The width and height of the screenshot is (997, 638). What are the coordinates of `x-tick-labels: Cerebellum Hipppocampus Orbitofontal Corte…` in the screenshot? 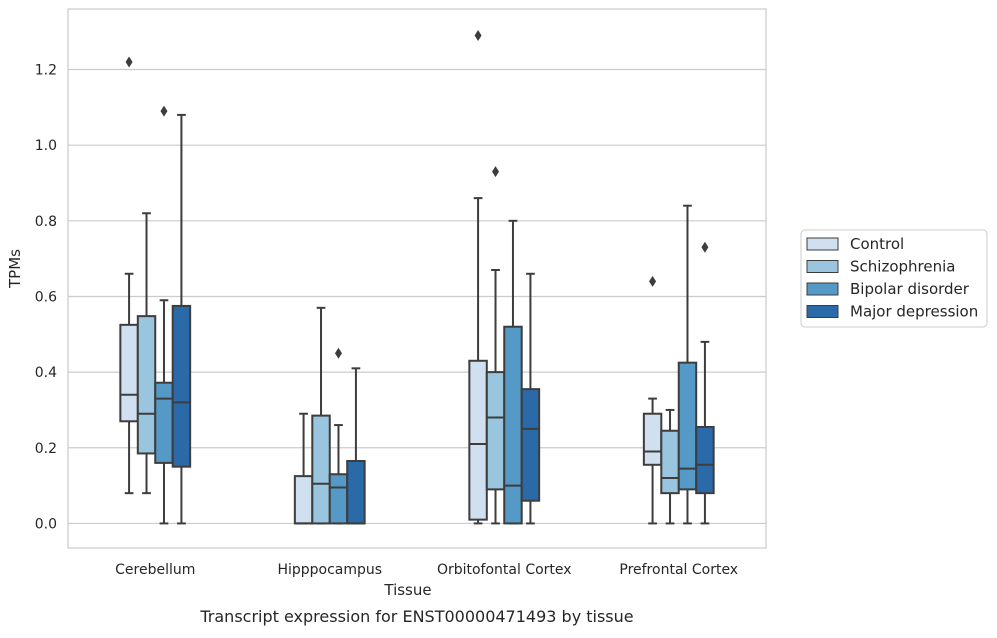 It's located at (426, 570).